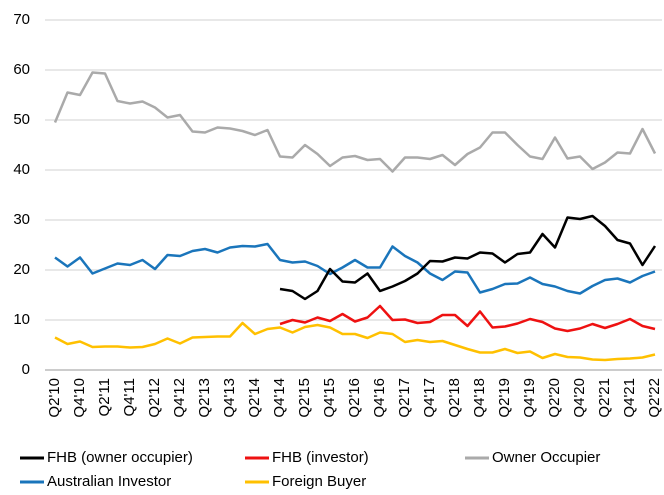  What do you see at coordinates (304, 398) in the screenshot?
I see `x-tick-label: Q2'15` at bounding box center [304, 398].